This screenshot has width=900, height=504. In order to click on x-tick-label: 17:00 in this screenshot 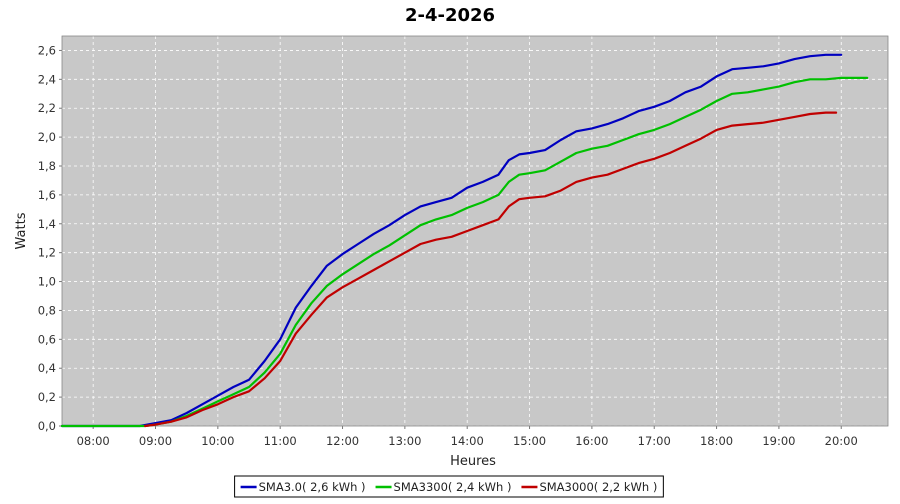, I will do `click(654, 441)`.